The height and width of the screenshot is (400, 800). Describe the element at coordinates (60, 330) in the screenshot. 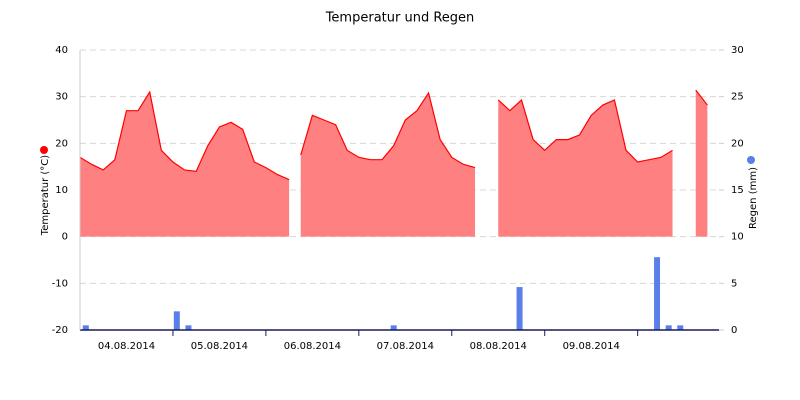

I see `y-tick-label: -20` at that location.